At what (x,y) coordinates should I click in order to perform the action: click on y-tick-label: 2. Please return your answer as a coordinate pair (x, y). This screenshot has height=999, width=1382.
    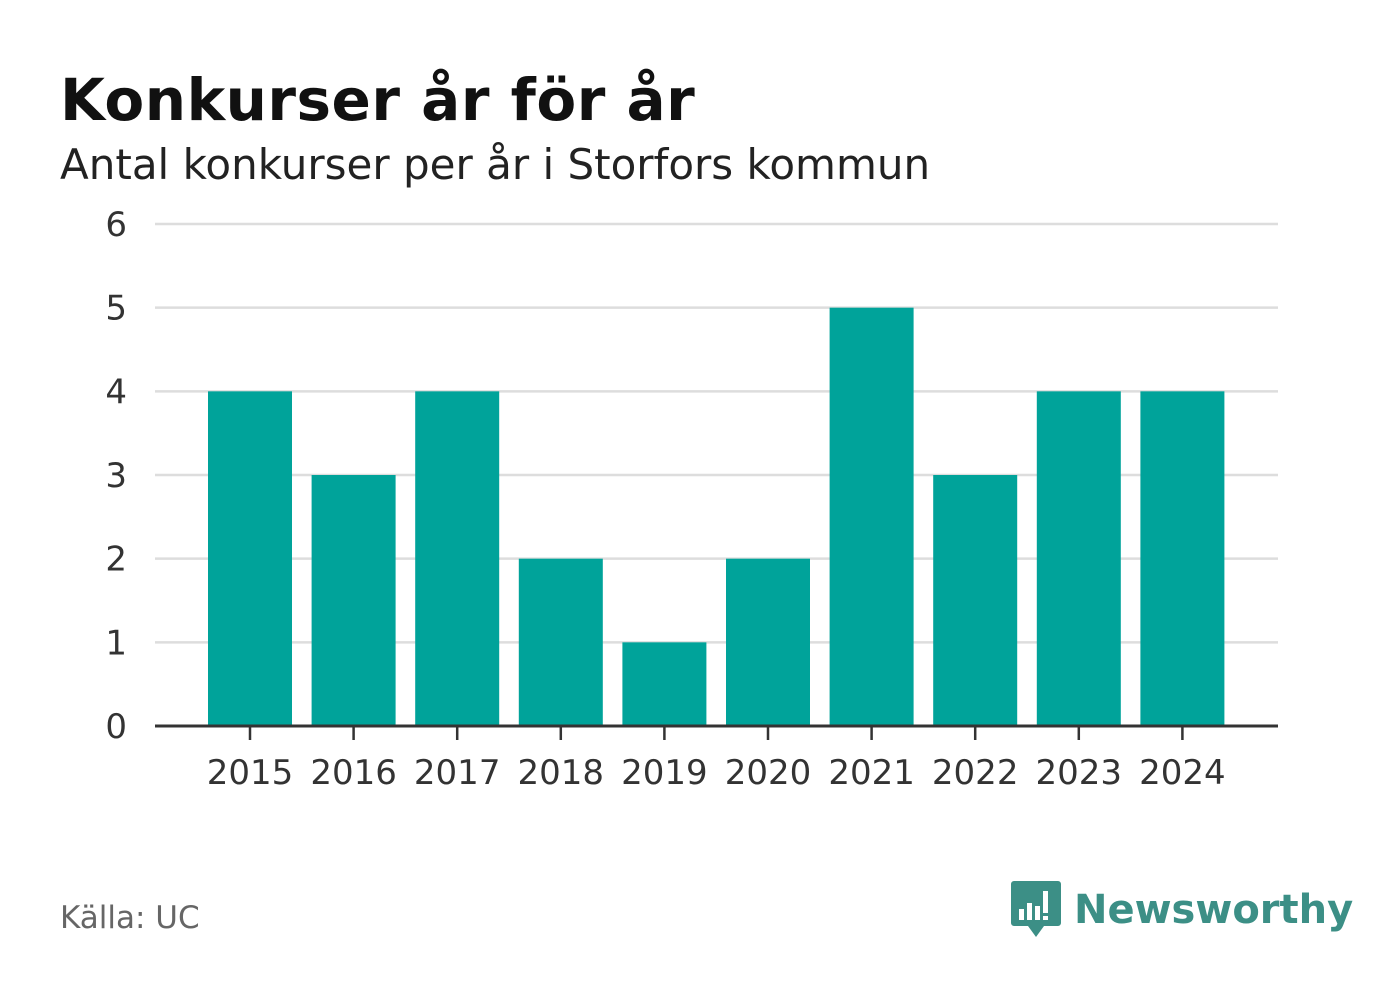
    Looking at the image, I should click on (116, 560).